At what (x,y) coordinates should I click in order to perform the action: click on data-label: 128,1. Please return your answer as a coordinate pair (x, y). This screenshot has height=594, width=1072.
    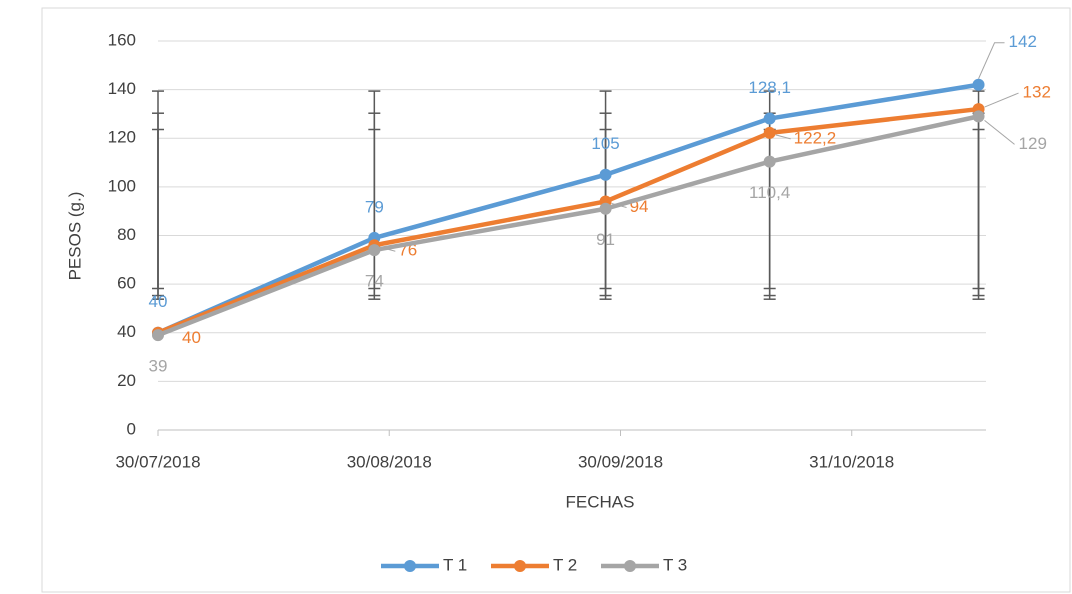
    Looking at the image, I should click on (769, 87).